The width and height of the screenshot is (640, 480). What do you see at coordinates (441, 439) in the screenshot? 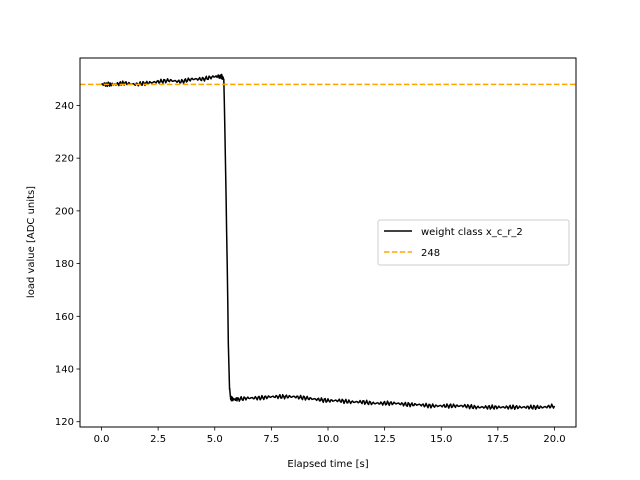
I see `x-tick-label: 15.0` at bounding box center [441, 439].